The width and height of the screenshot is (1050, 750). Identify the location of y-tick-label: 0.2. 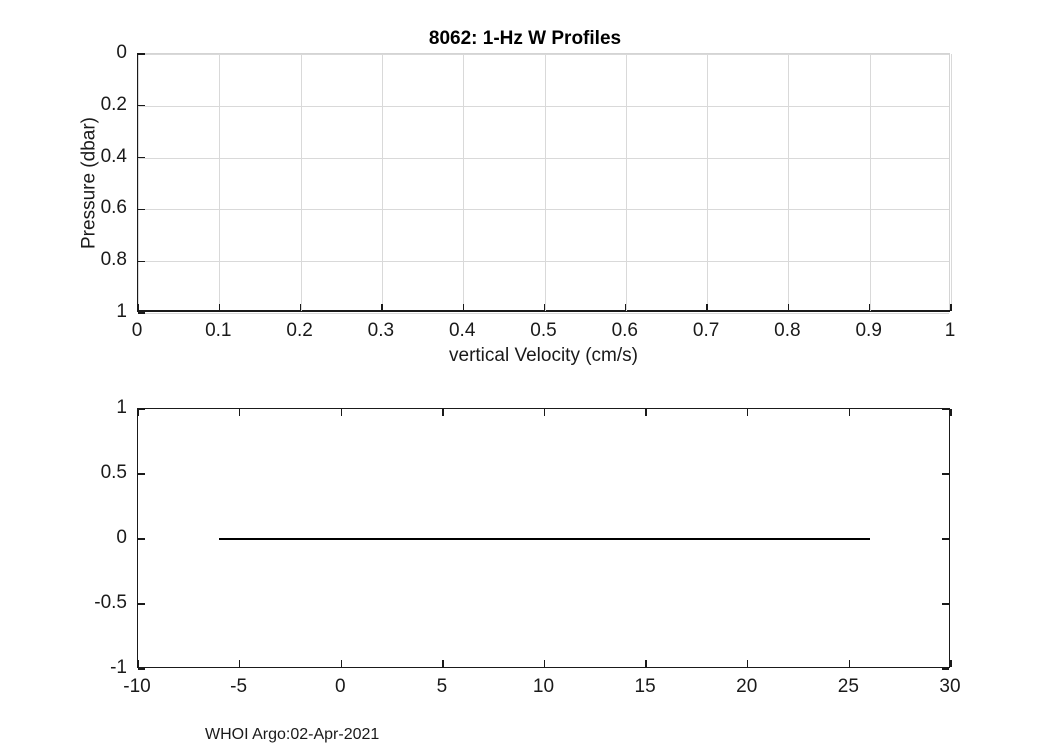
(113, 104).